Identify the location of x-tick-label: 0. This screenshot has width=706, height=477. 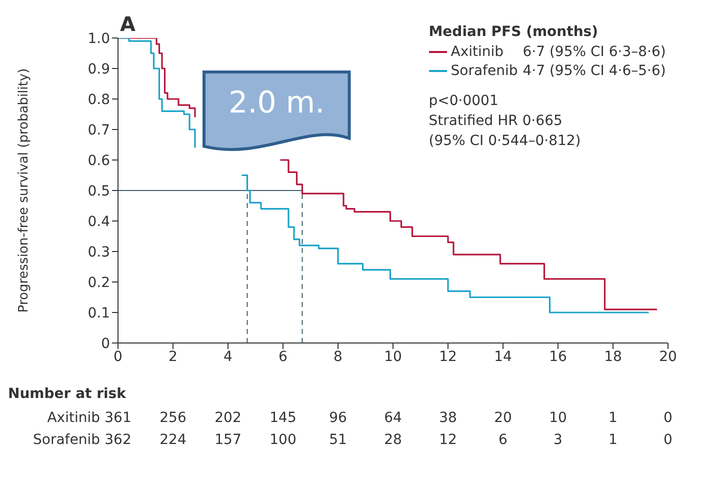
(118, 356).